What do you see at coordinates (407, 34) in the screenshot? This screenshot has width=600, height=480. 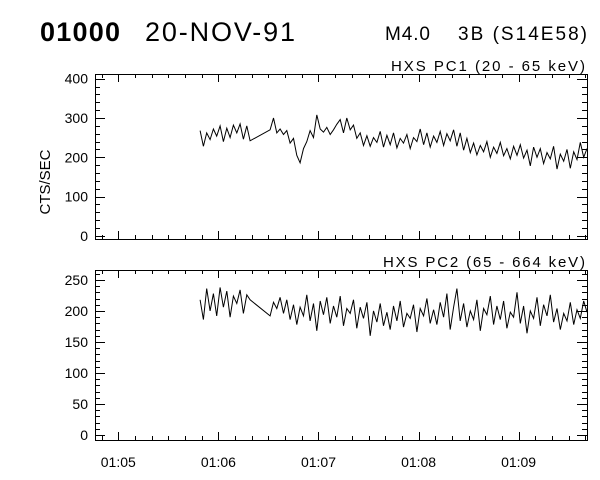 I see `goes-class: M4.0` at bounding box center [407, 34].